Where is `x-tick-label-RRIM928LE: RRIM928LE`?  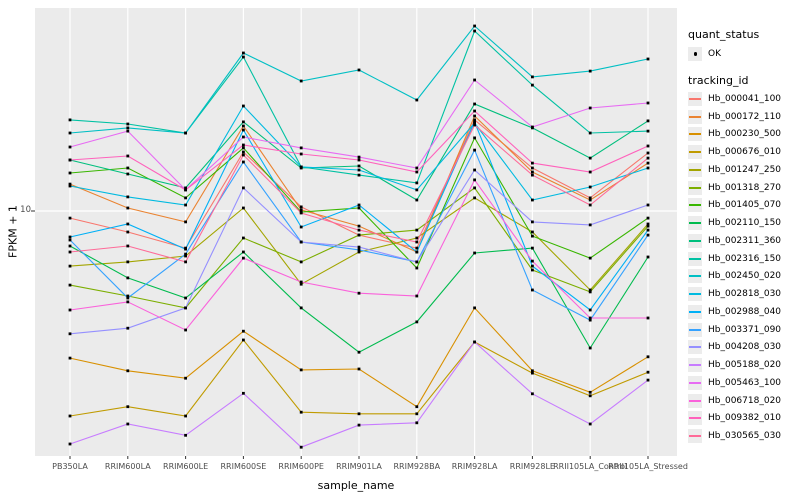 x-tick-label-RRIM928LE: RRIM928LE is located at coordinates (532, 466).